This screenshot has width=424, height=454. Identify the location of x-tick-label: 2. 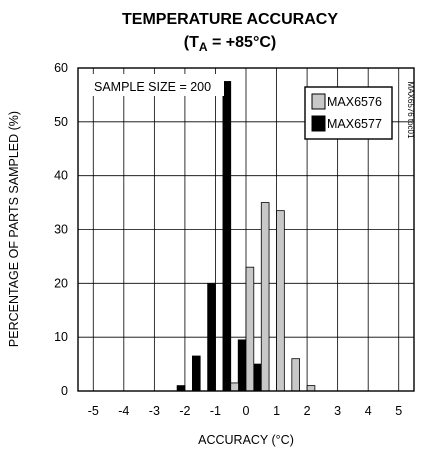
(307, 411).